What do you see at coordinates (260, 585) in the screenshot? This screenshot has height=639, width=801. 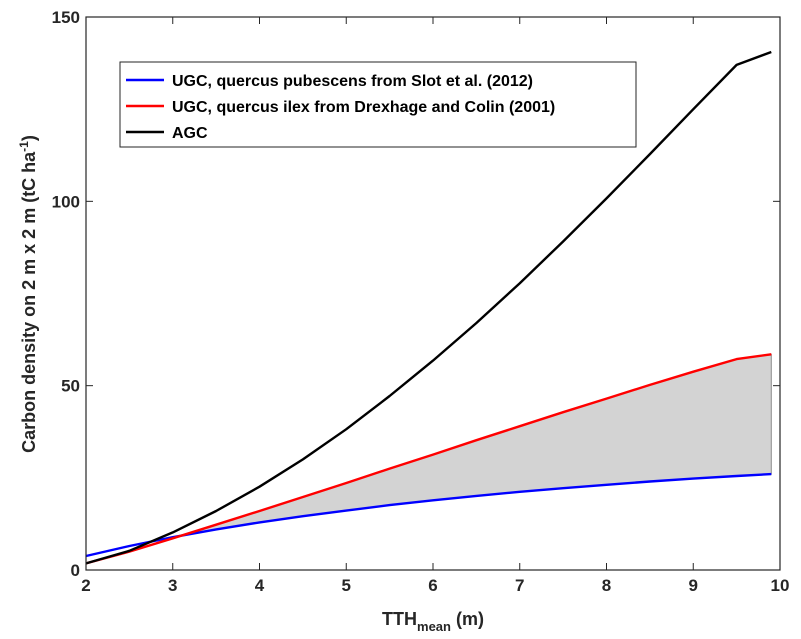 I see `x-tick-label: 4` at bounding box center [260, 585].